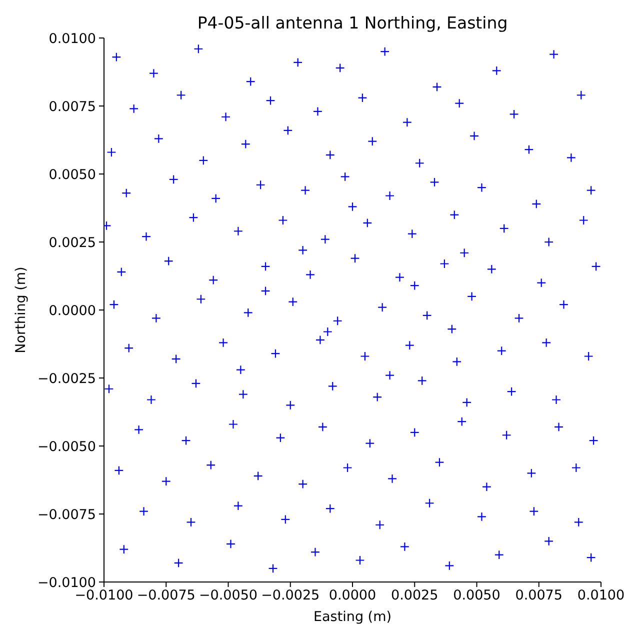 The height and width of the screenshot is (640, 640). What do you see at coordinates (66, 446) in the screenshot?
I see `y-tick-label: −0.0050` at bounding box center [66, 446].